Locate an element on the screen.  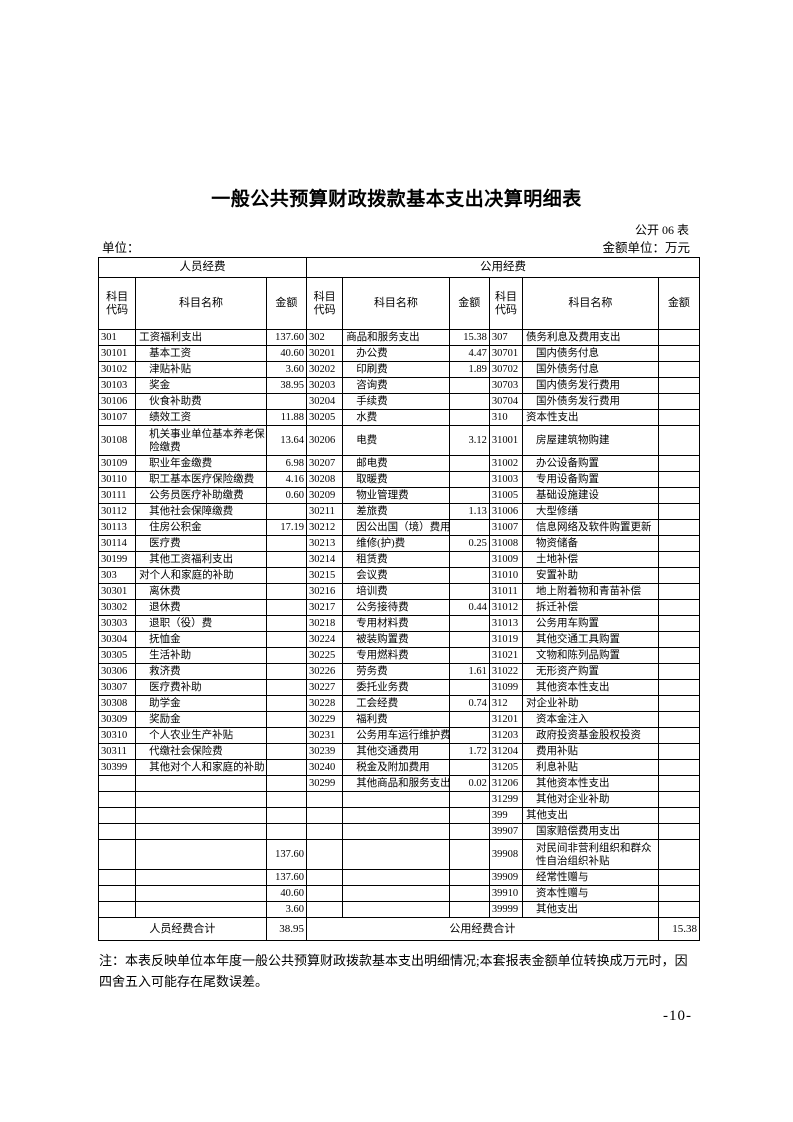
table-row: 30399 其他对个人和家庭的补助 30240 税金及附加费用 31205 利息补贴 is located at coordinates (399, 767).